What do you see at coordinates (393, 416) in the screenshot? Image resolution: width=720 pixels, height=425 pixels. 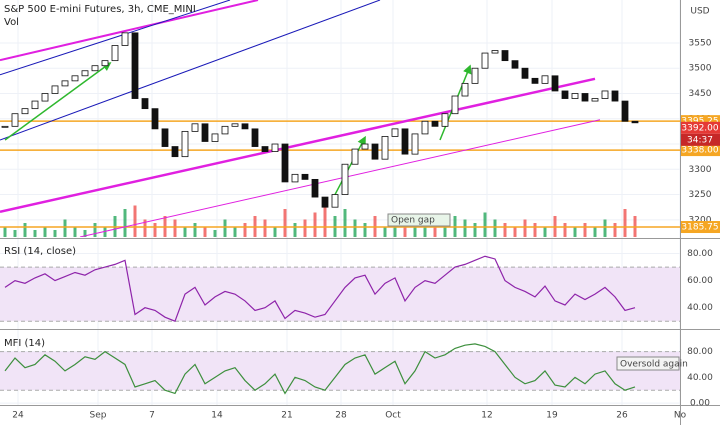 I see `x-tick-label: Oct` at bounding box center [393, 416].